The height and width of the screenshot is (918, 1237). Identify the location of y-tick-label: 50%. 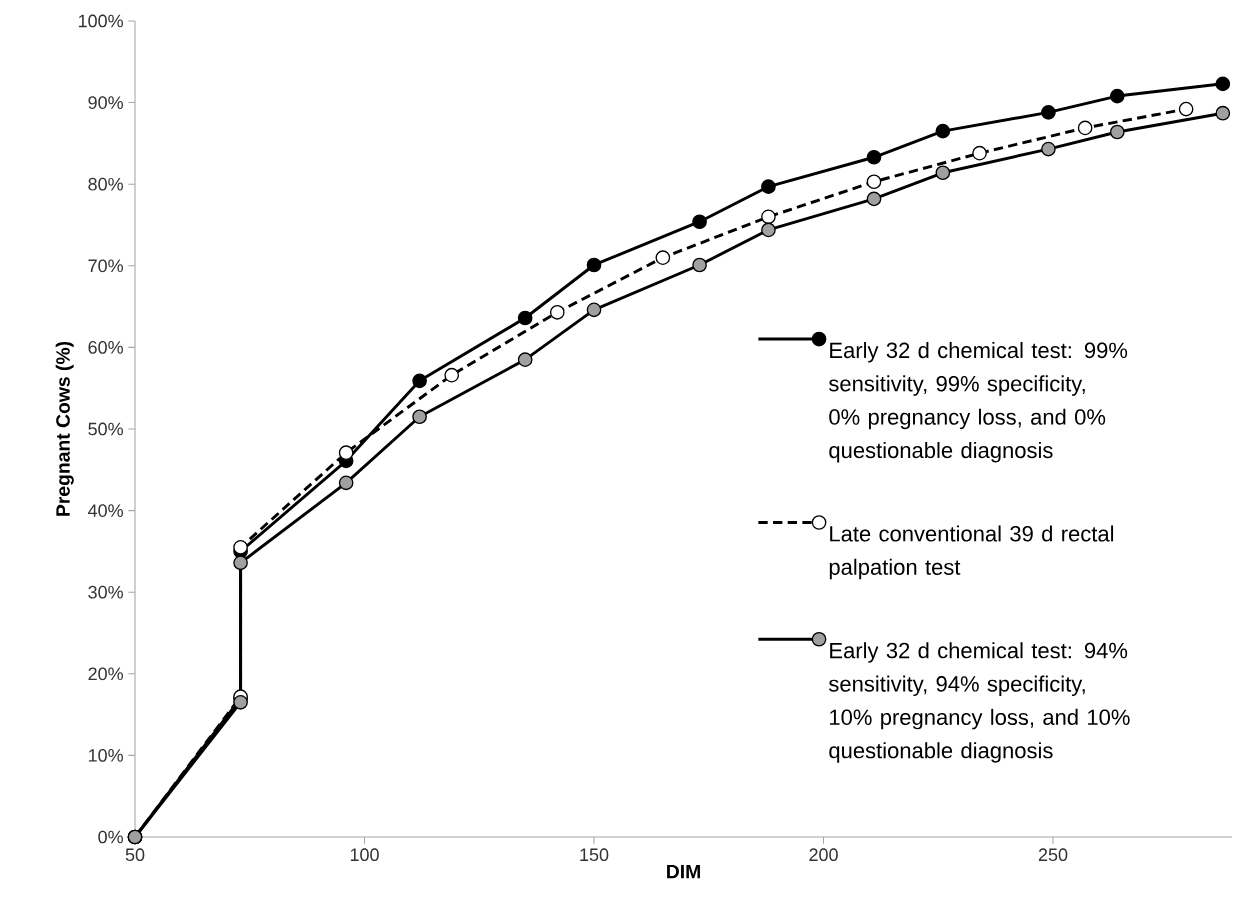
(105, 429).